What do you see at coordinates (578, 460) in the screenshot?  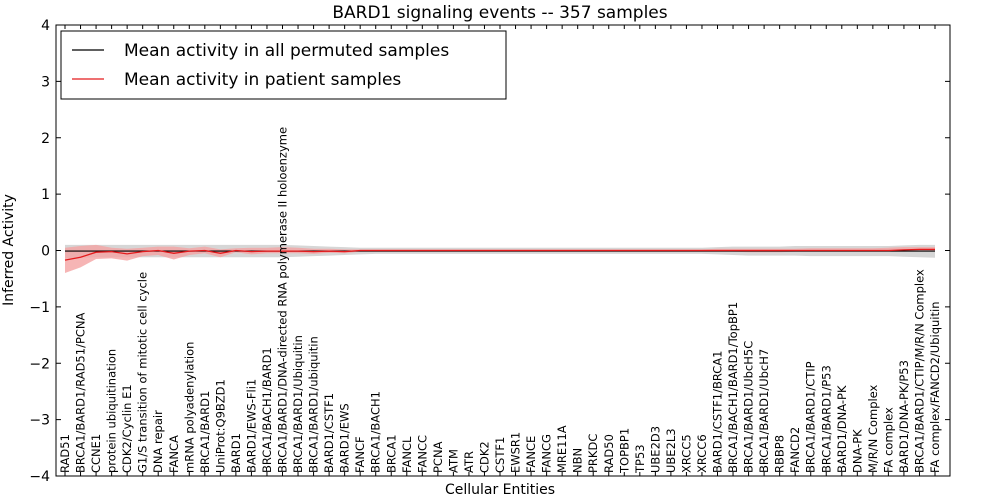 I see `x-tick-label: NBN` at bounding box center [578, 460].